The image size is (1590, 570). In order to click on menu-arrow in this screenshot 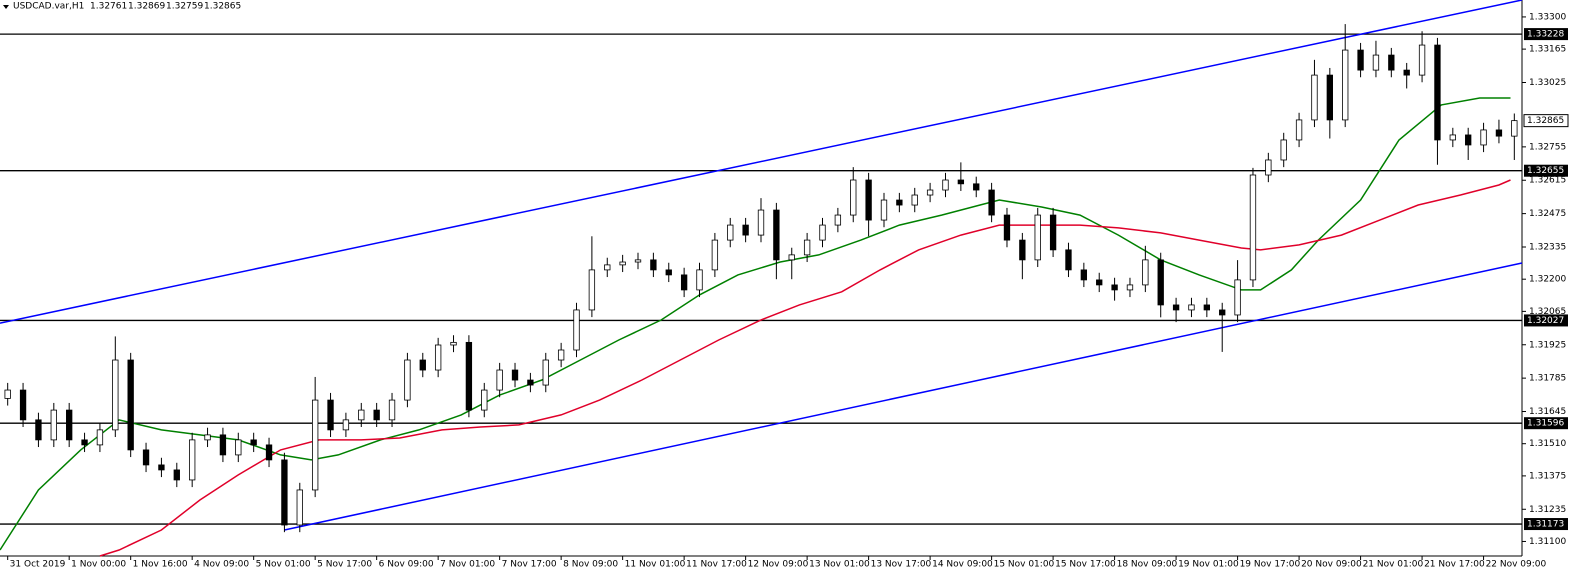, I will do `click(6, 7)`.